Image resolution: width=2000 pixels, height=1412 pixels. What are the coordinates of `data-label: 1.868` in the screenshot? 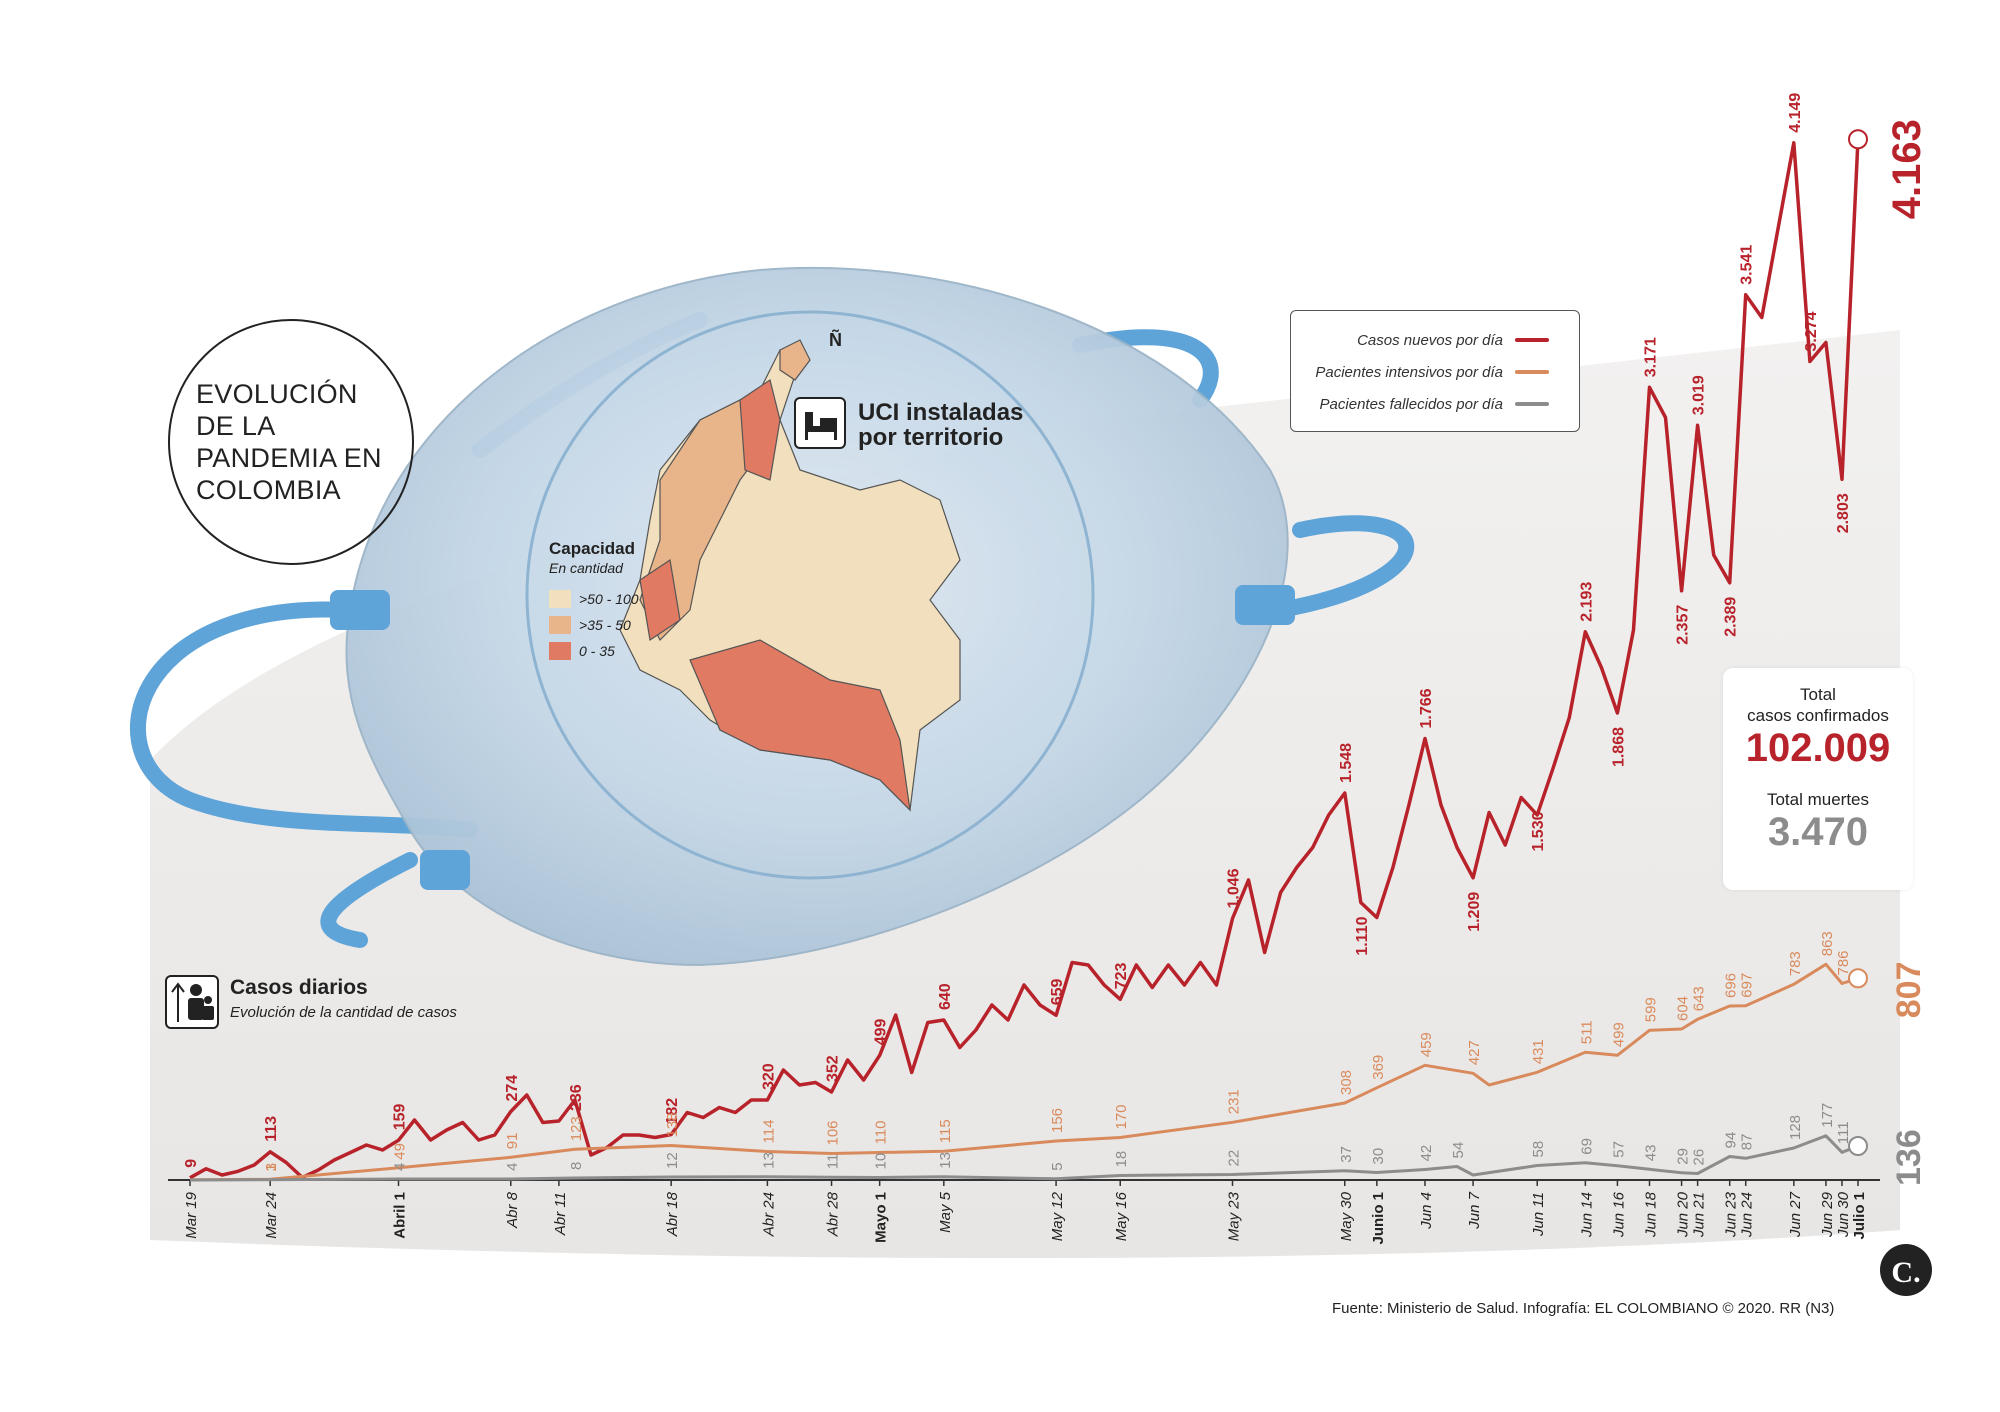 It's located at (1618, 747).